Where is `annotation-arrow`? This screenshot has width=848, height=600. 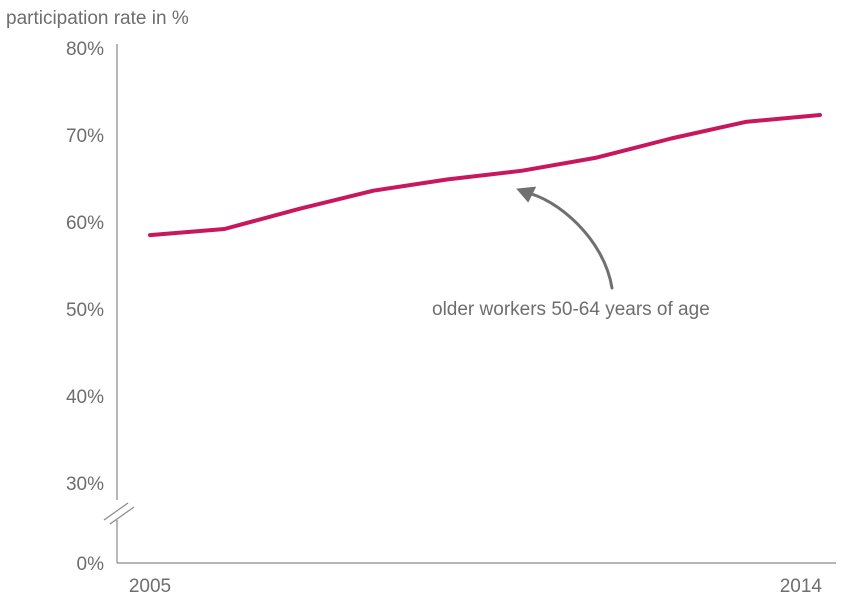
annotation-arrow is located at coordinates (569, 240).